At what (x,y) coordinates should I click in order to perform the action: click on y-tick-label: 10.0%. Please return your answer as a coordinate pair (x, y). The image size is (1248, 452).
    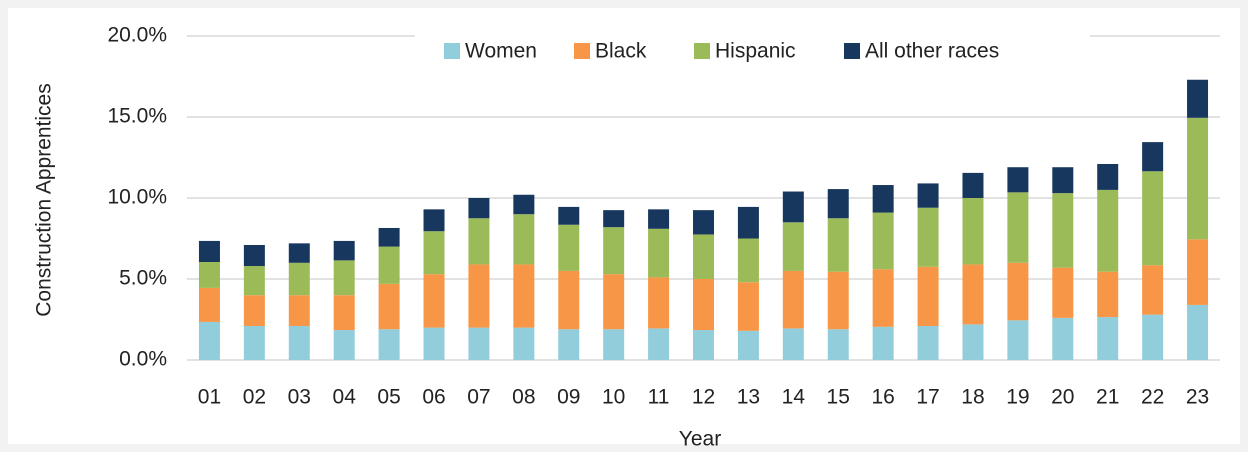
    Looking at the image, I should click on (137, 197).